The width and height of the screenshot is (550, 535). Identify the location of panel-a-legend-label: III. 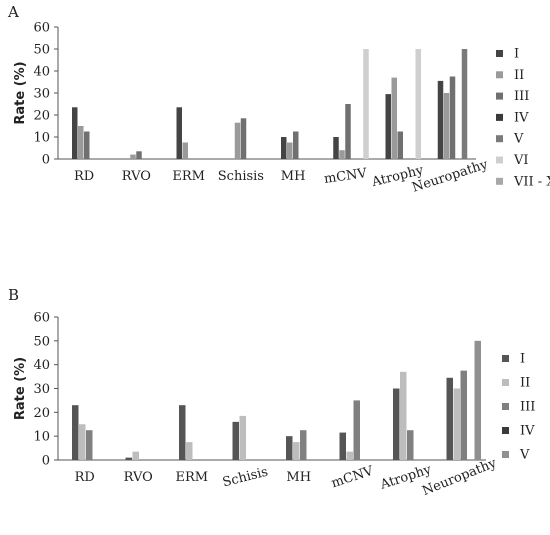
(521, 96).